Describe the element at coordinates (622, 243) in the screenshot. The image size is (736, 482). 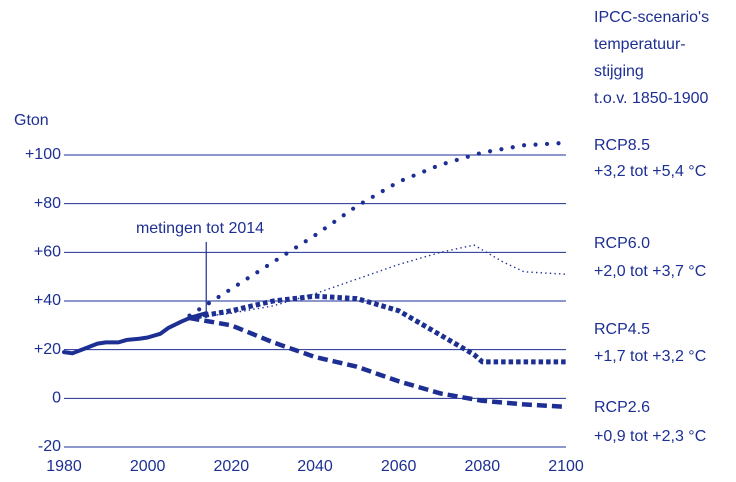
I see `legend-name: RCP6.0` at that location.